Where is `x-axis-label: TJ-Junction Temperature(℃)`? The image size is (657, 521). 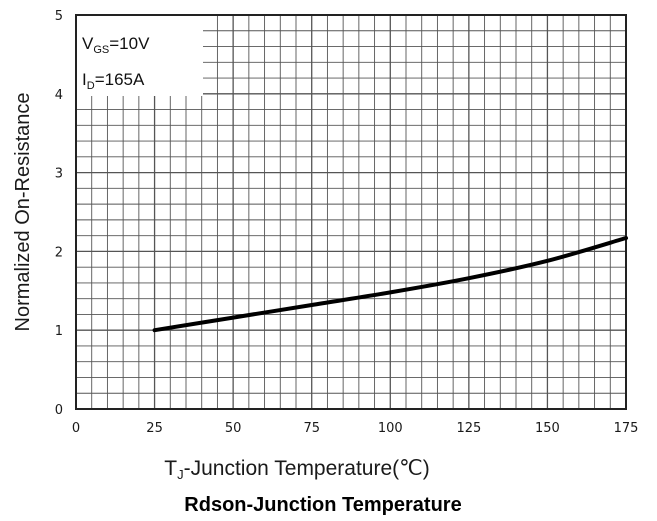 x-axis-label: TJ-Junction Temperature(℃) is located at coordinates (296, 469).